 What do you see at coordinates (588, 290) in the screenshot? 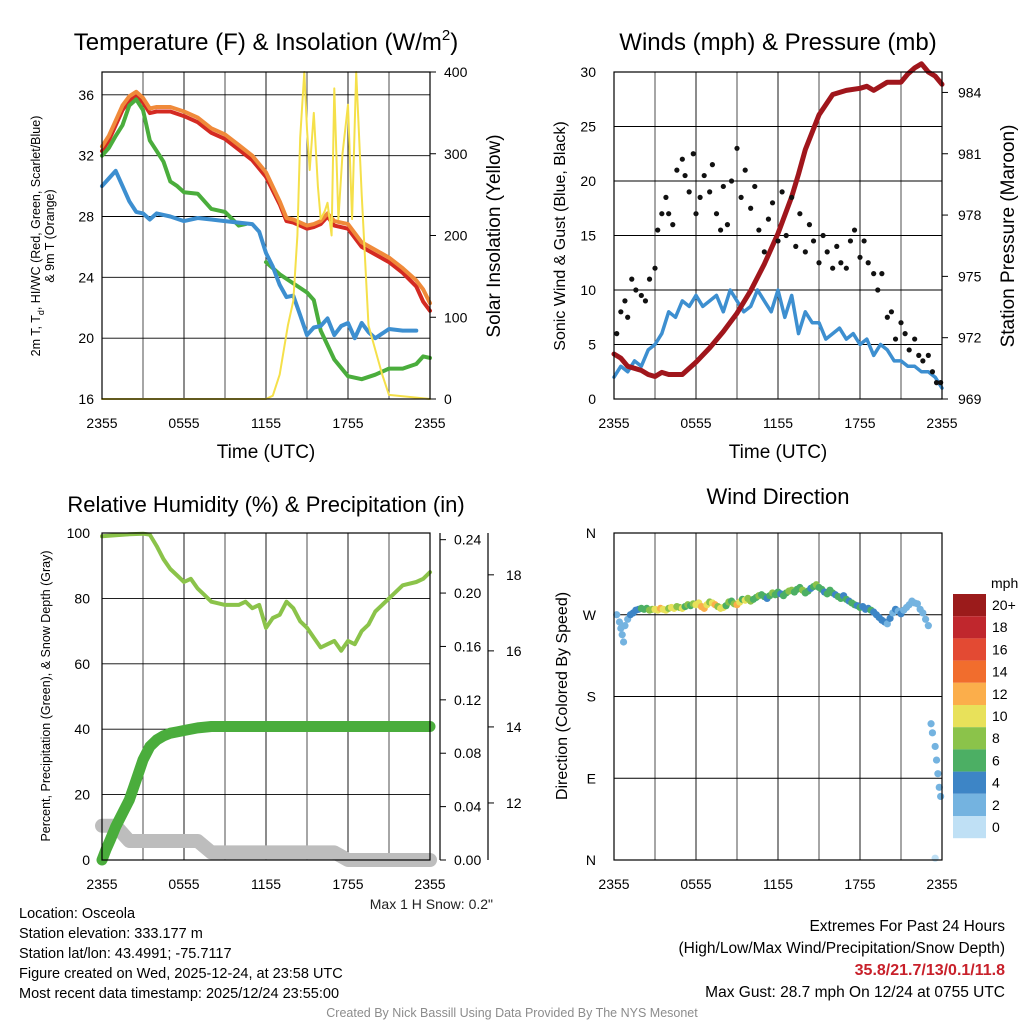
I see `wind-ytick-10: 10` at bounding box center [588, 290].